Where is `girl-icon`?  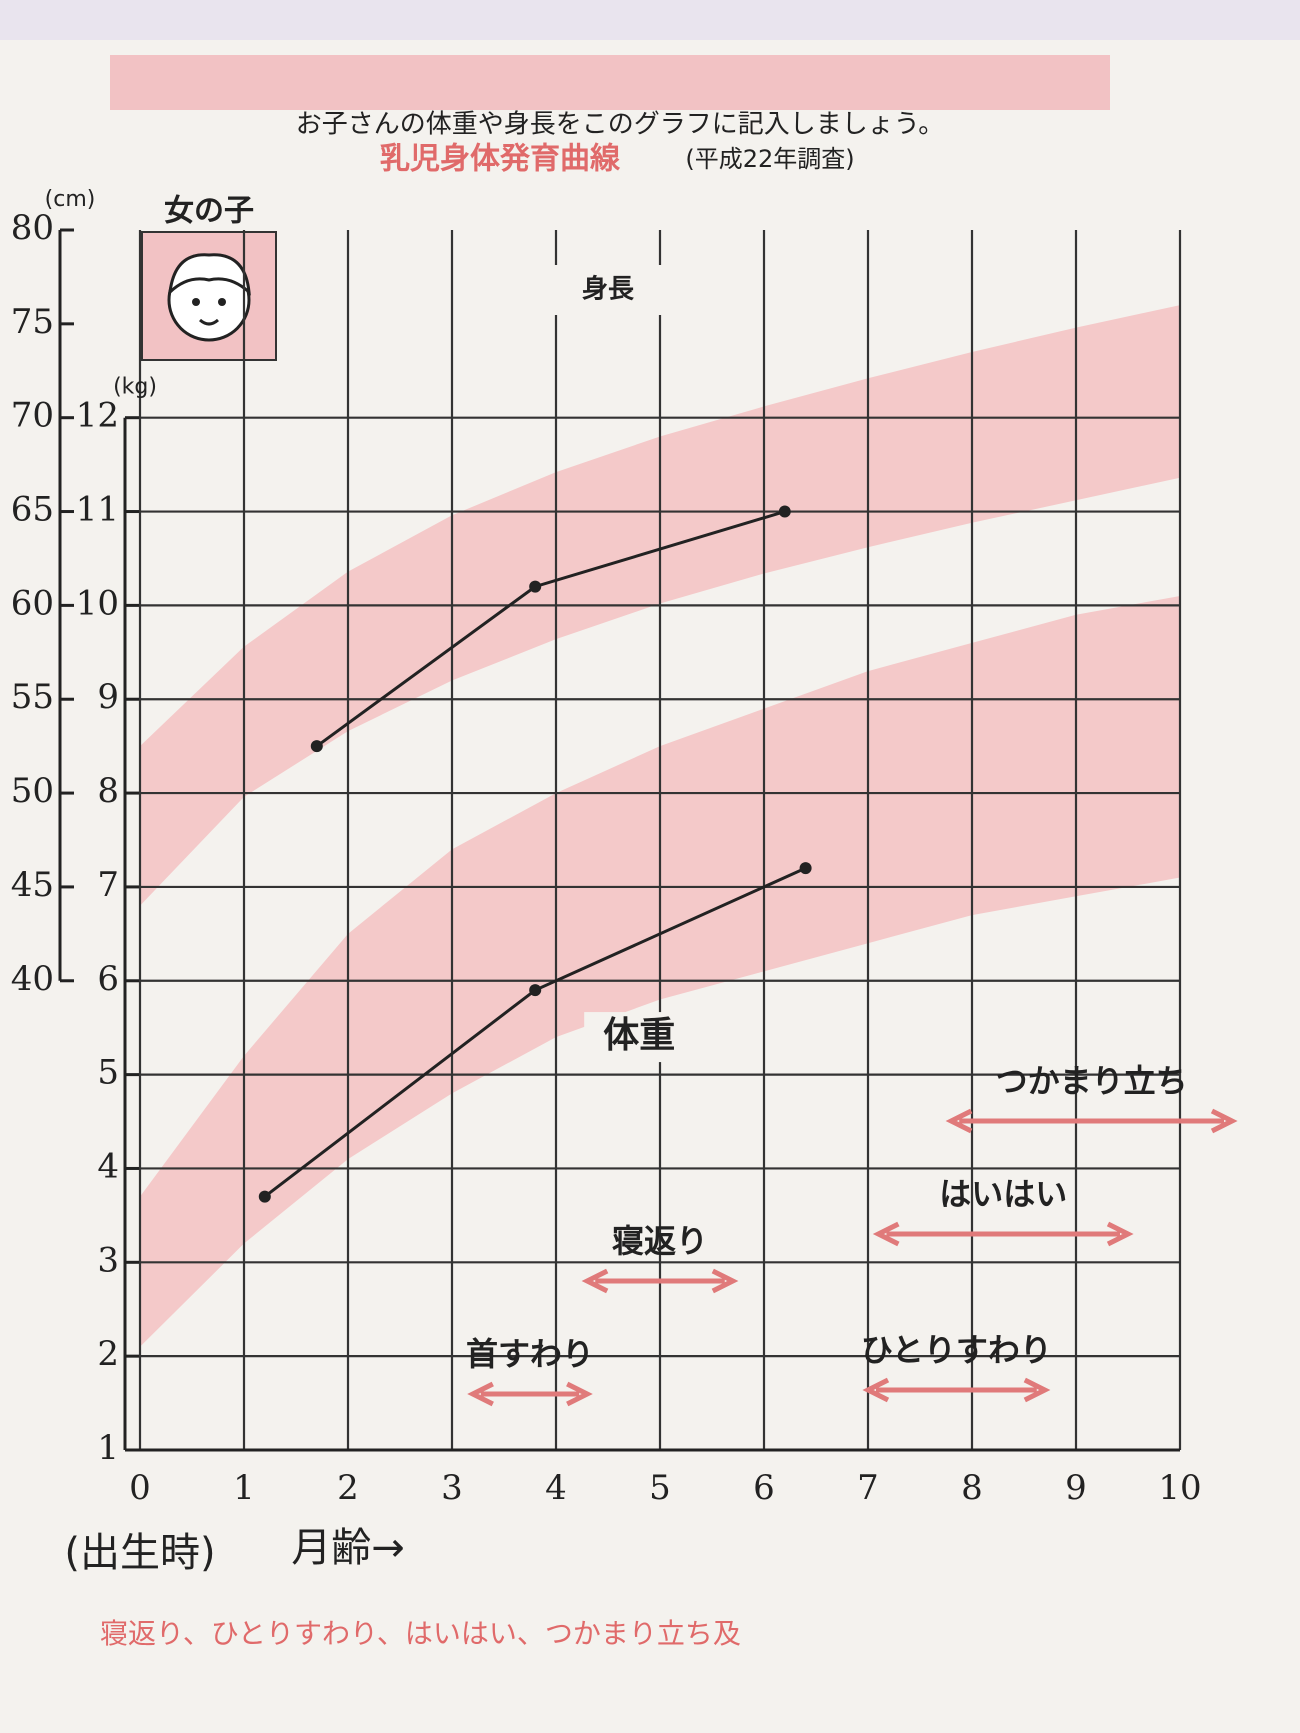 girl-icon is located at coordinates (209, 297).